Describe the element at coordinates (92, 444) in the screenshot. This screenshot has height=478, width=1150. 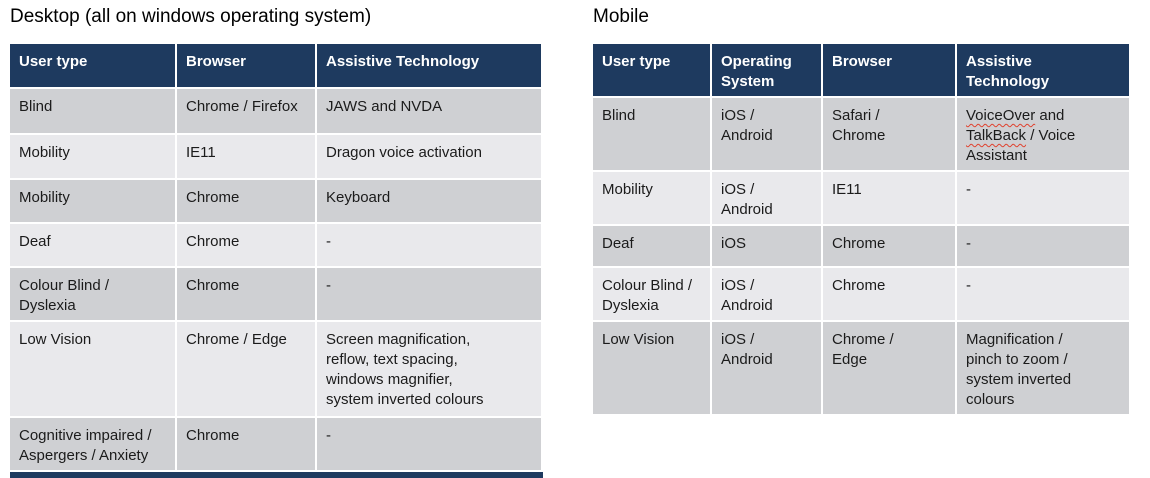
I see `table-cell: Cognitive impaired / Aspergers / Anxiety` at that location.